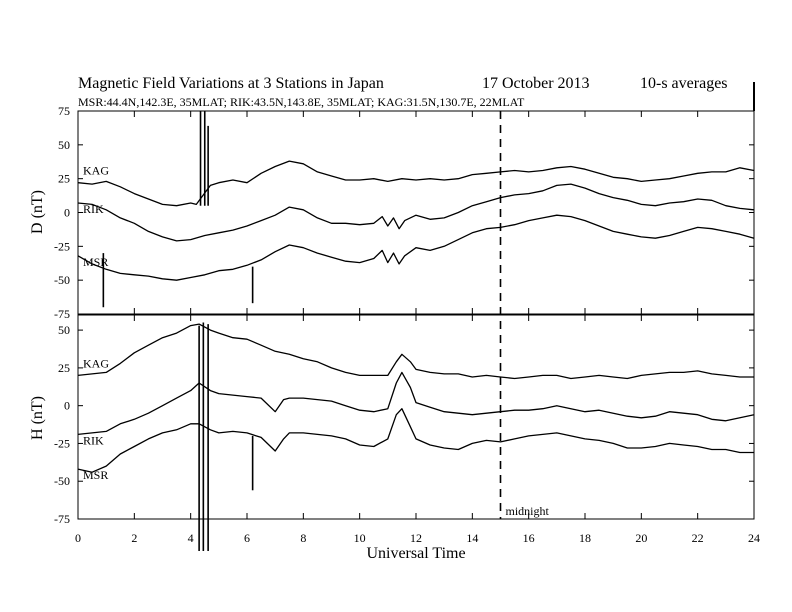  I want to click on h-ytick-label: -75, so click(62, 519).